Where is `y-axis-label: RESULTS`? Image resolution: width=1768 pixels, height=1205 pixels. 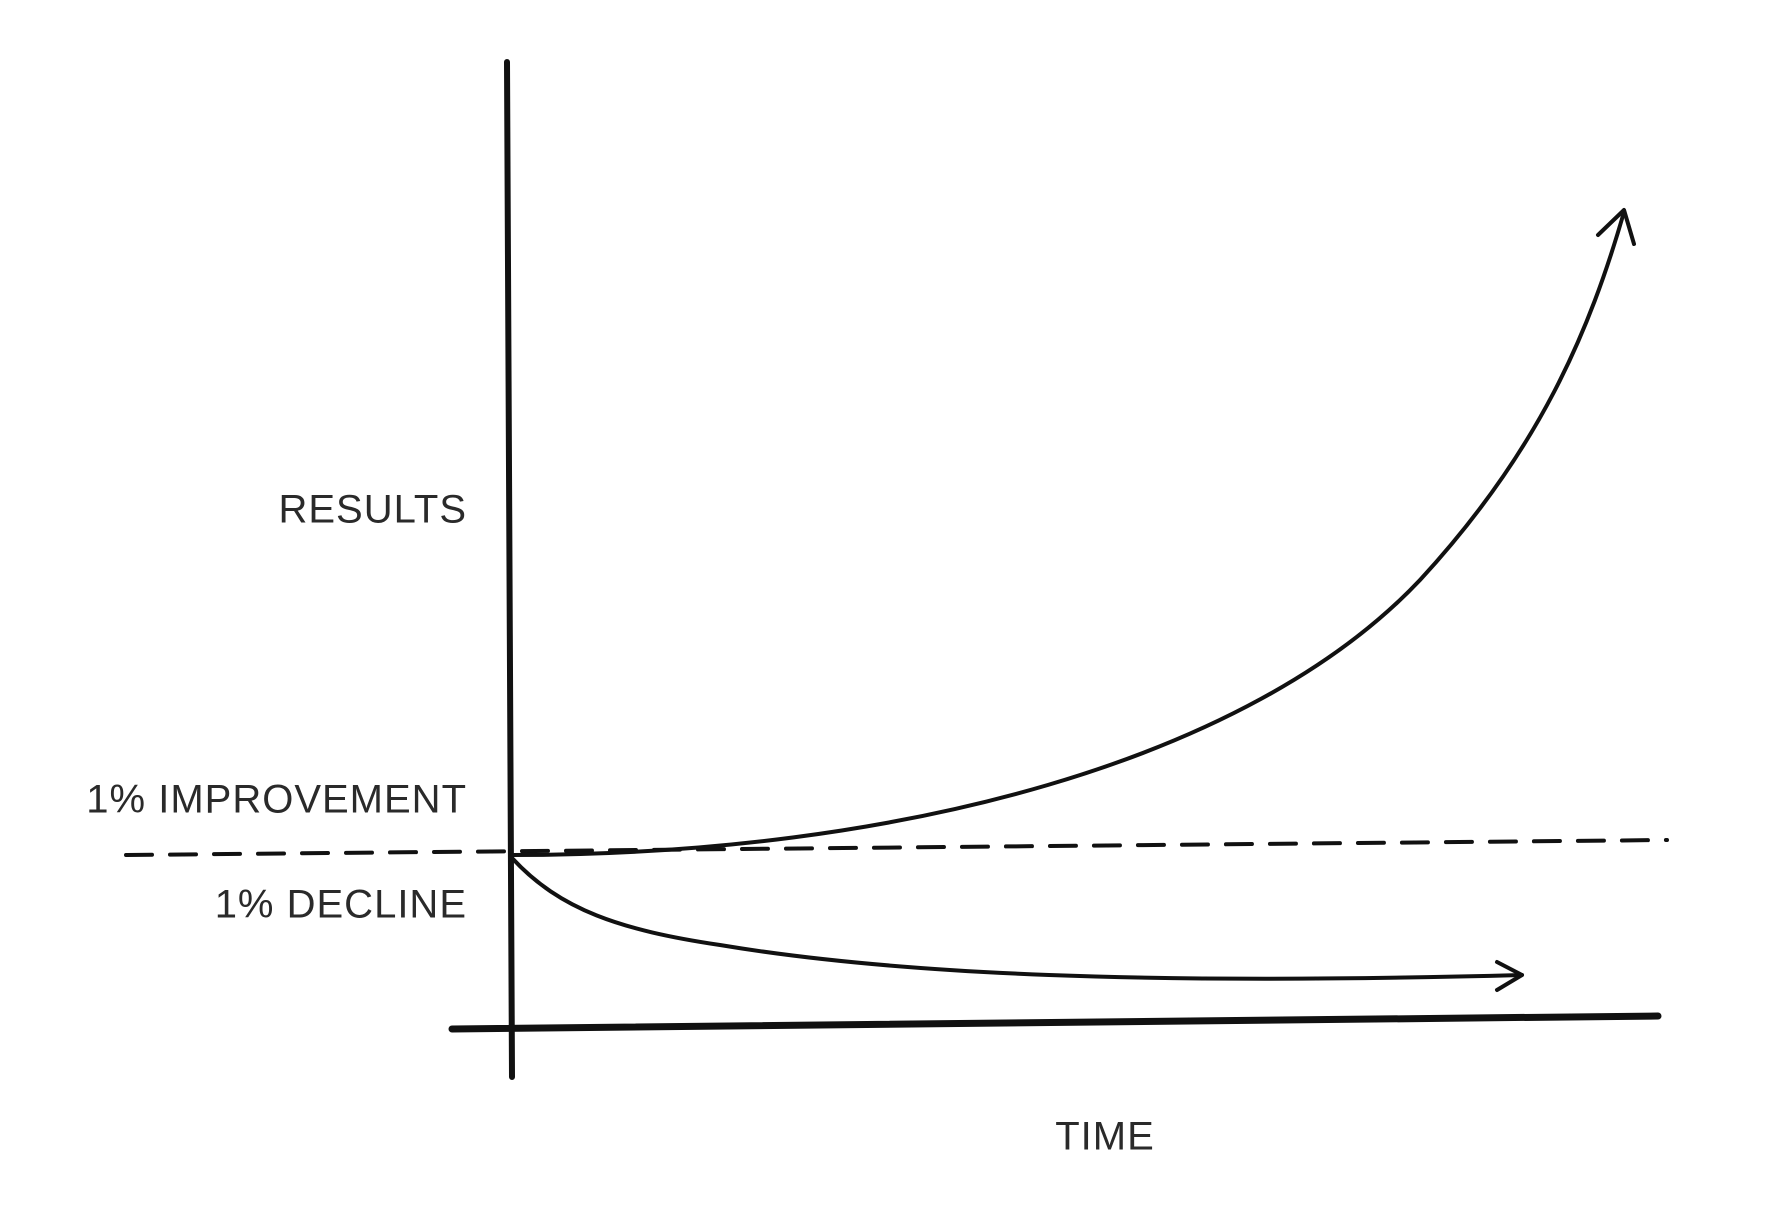
y-axis-label: RESULTS is located at coordinates (372, 510).